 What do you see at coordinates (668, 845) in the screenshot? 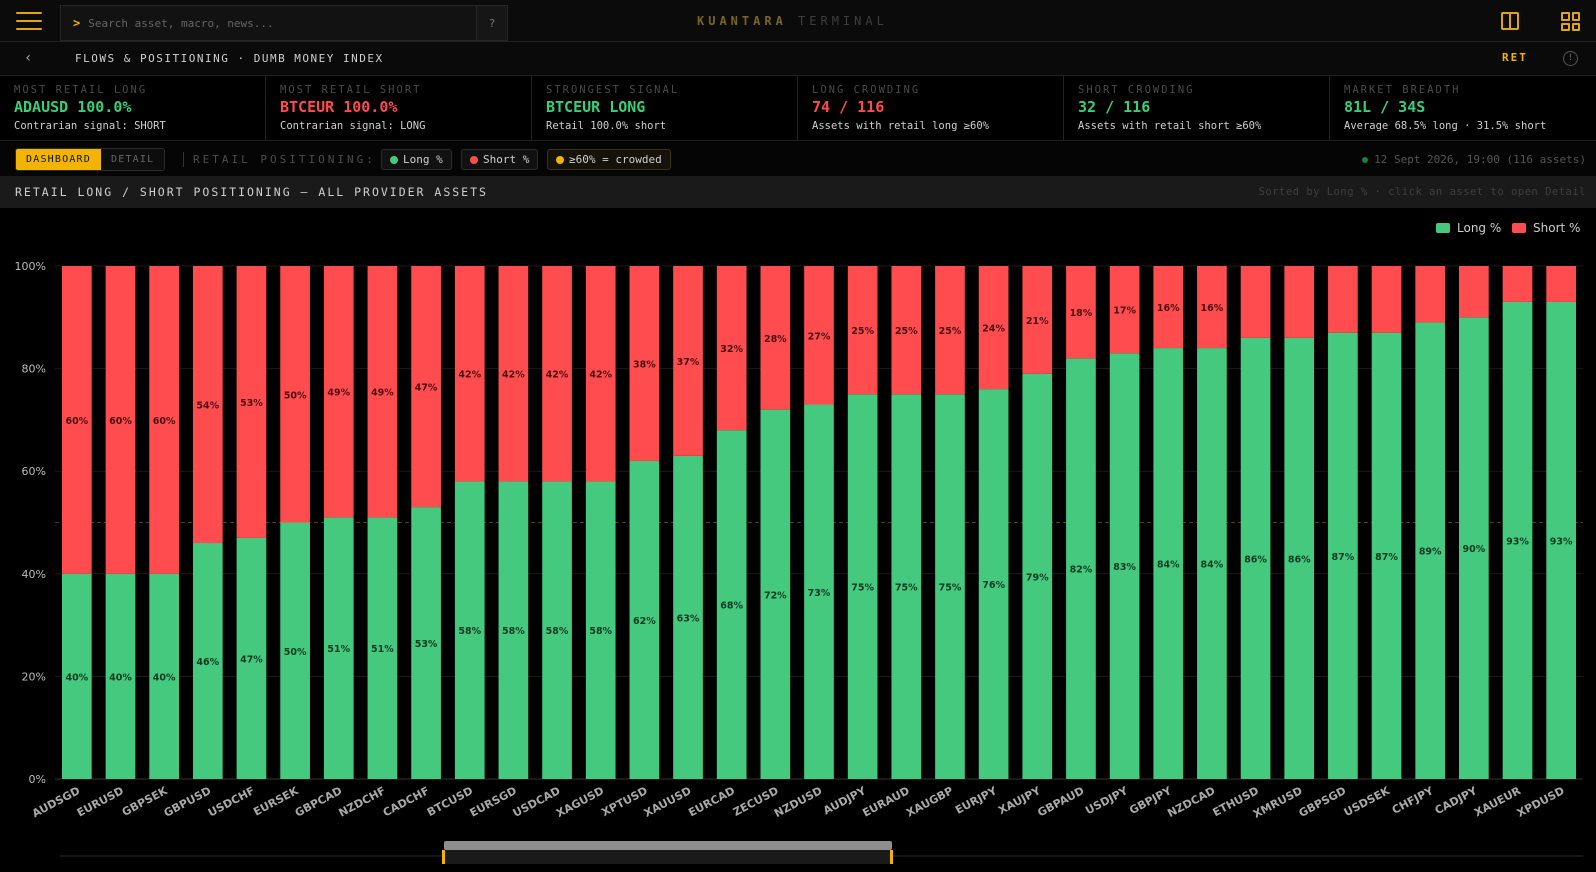
I see `zoom-window-handle` at bounding box center [668, 845].